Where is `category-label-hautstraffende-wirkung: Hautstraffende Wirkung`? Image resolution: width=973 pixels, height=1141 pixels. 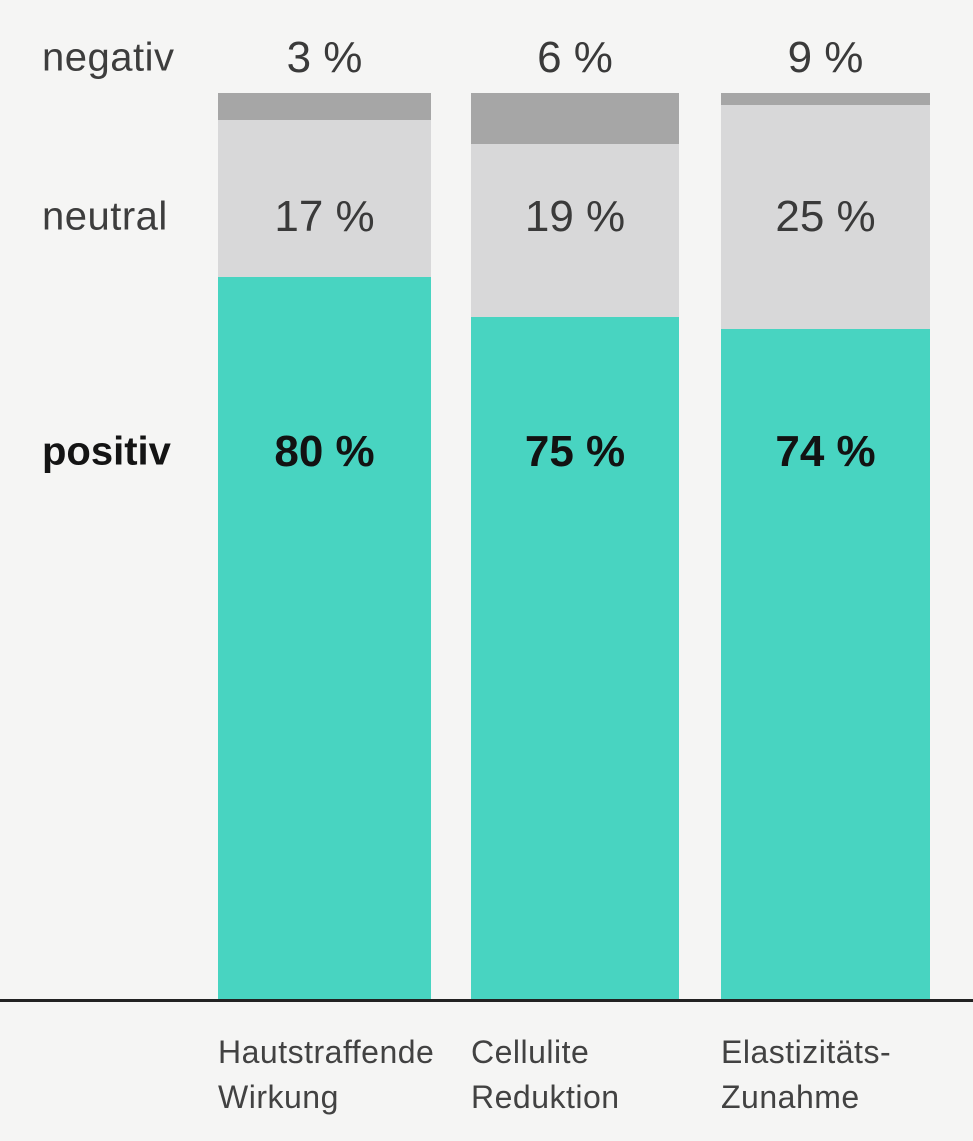 category-label-hautstraffende-wirkung: Hautstraffende Wirkung is located at coordinates (326, 1075).